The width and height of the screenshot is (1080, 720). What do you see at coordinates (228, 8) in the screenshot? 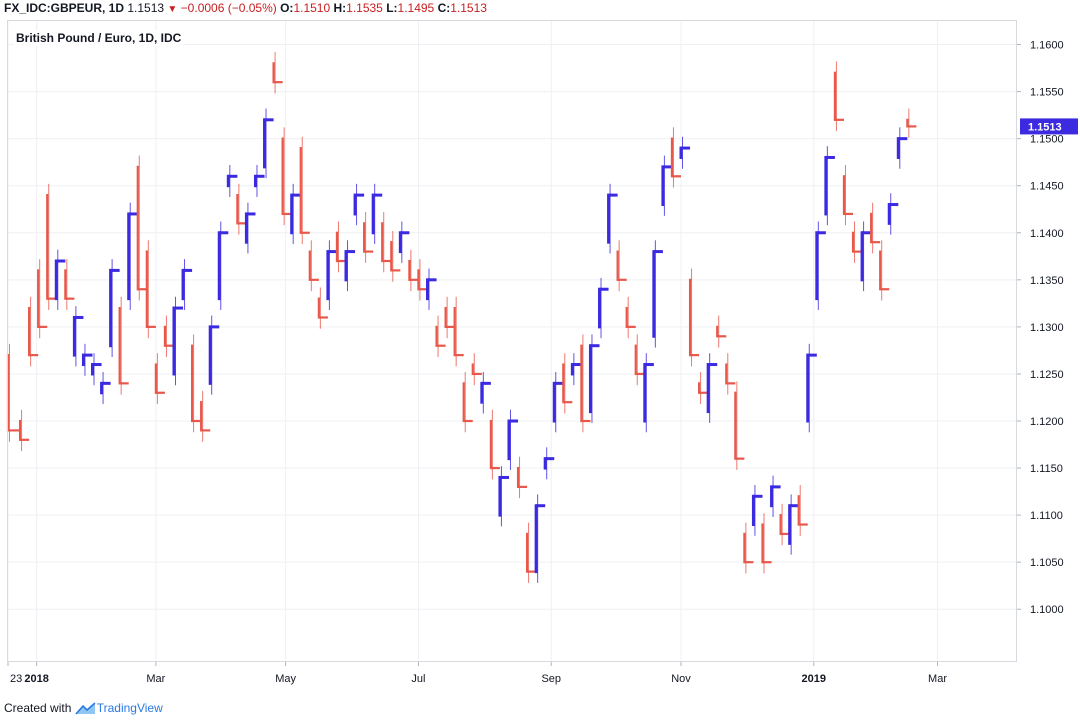
I see `price-change: −0.0006 (−0.05%)` at bounding box center [228, 8].